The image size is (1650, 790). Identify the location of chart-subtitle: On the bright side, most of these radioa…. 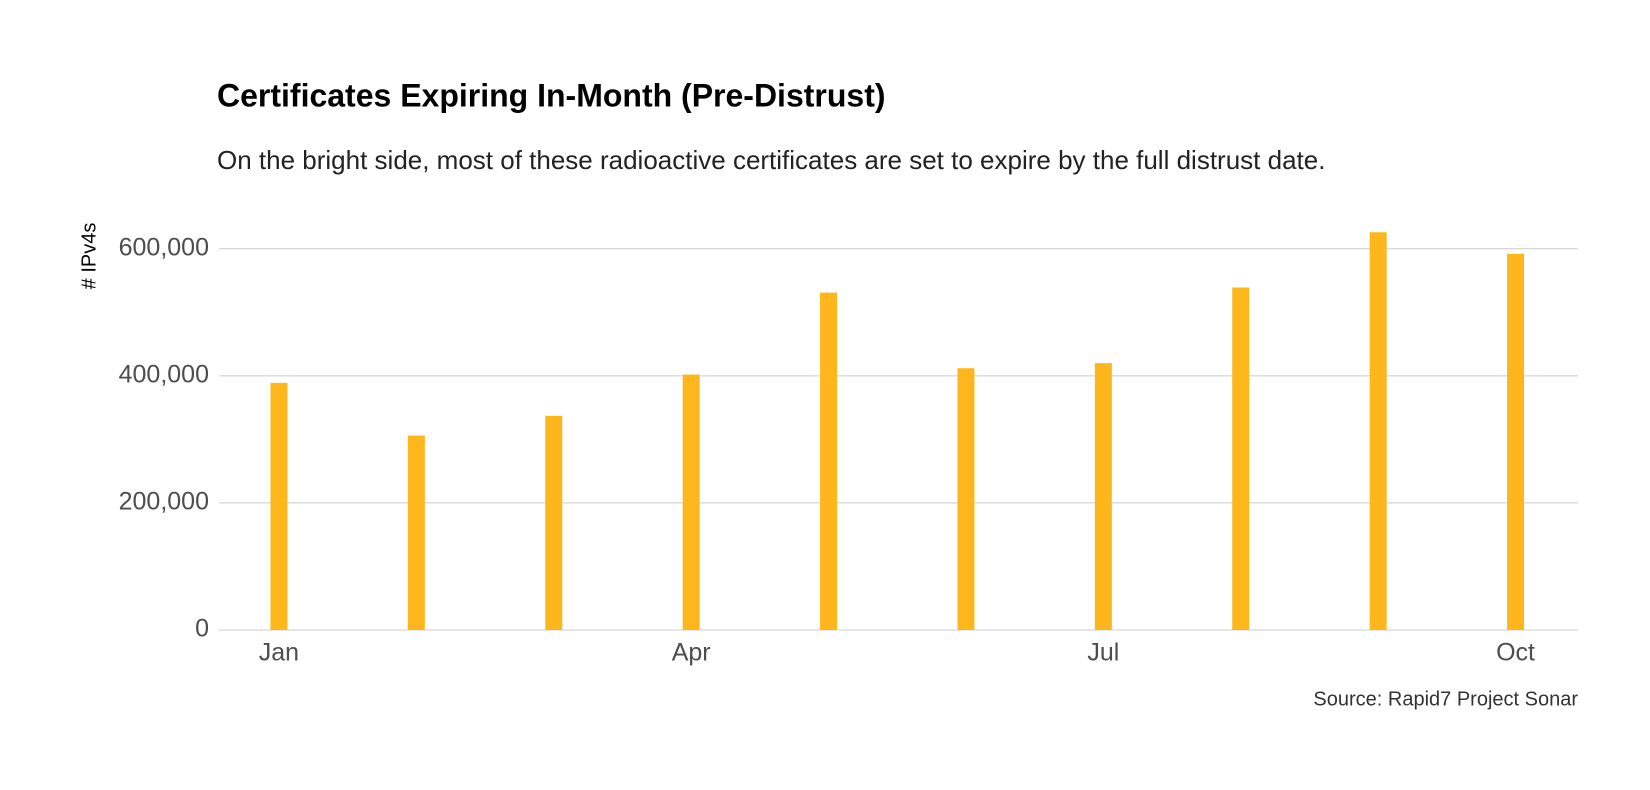
(771, 160).